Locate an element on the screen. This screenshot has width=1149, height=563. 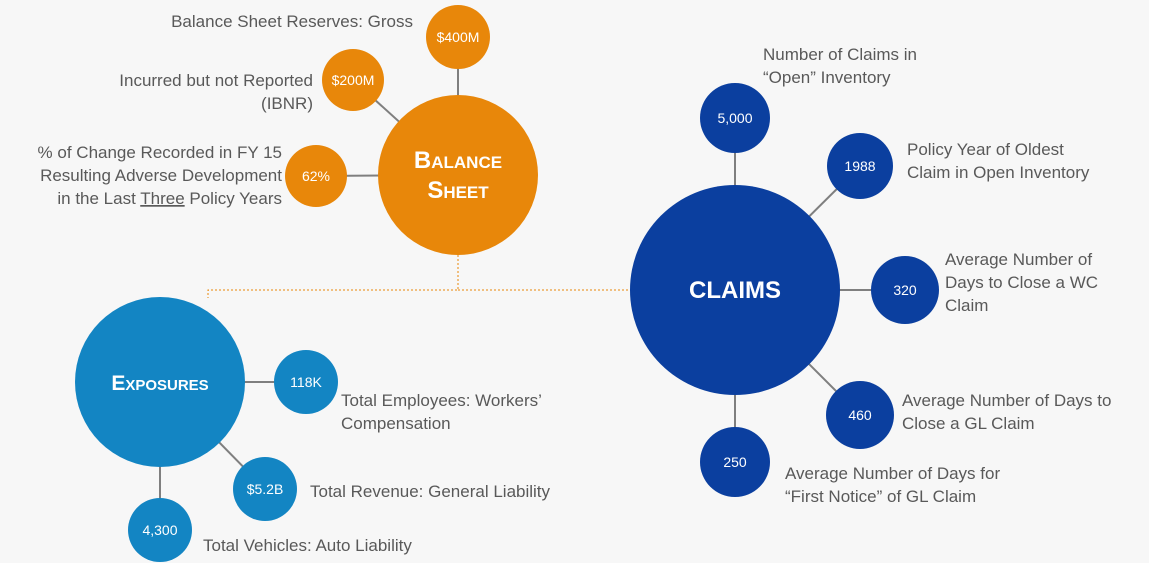
label: Total Employees: Workers’ is located at coordinates (441, 400).